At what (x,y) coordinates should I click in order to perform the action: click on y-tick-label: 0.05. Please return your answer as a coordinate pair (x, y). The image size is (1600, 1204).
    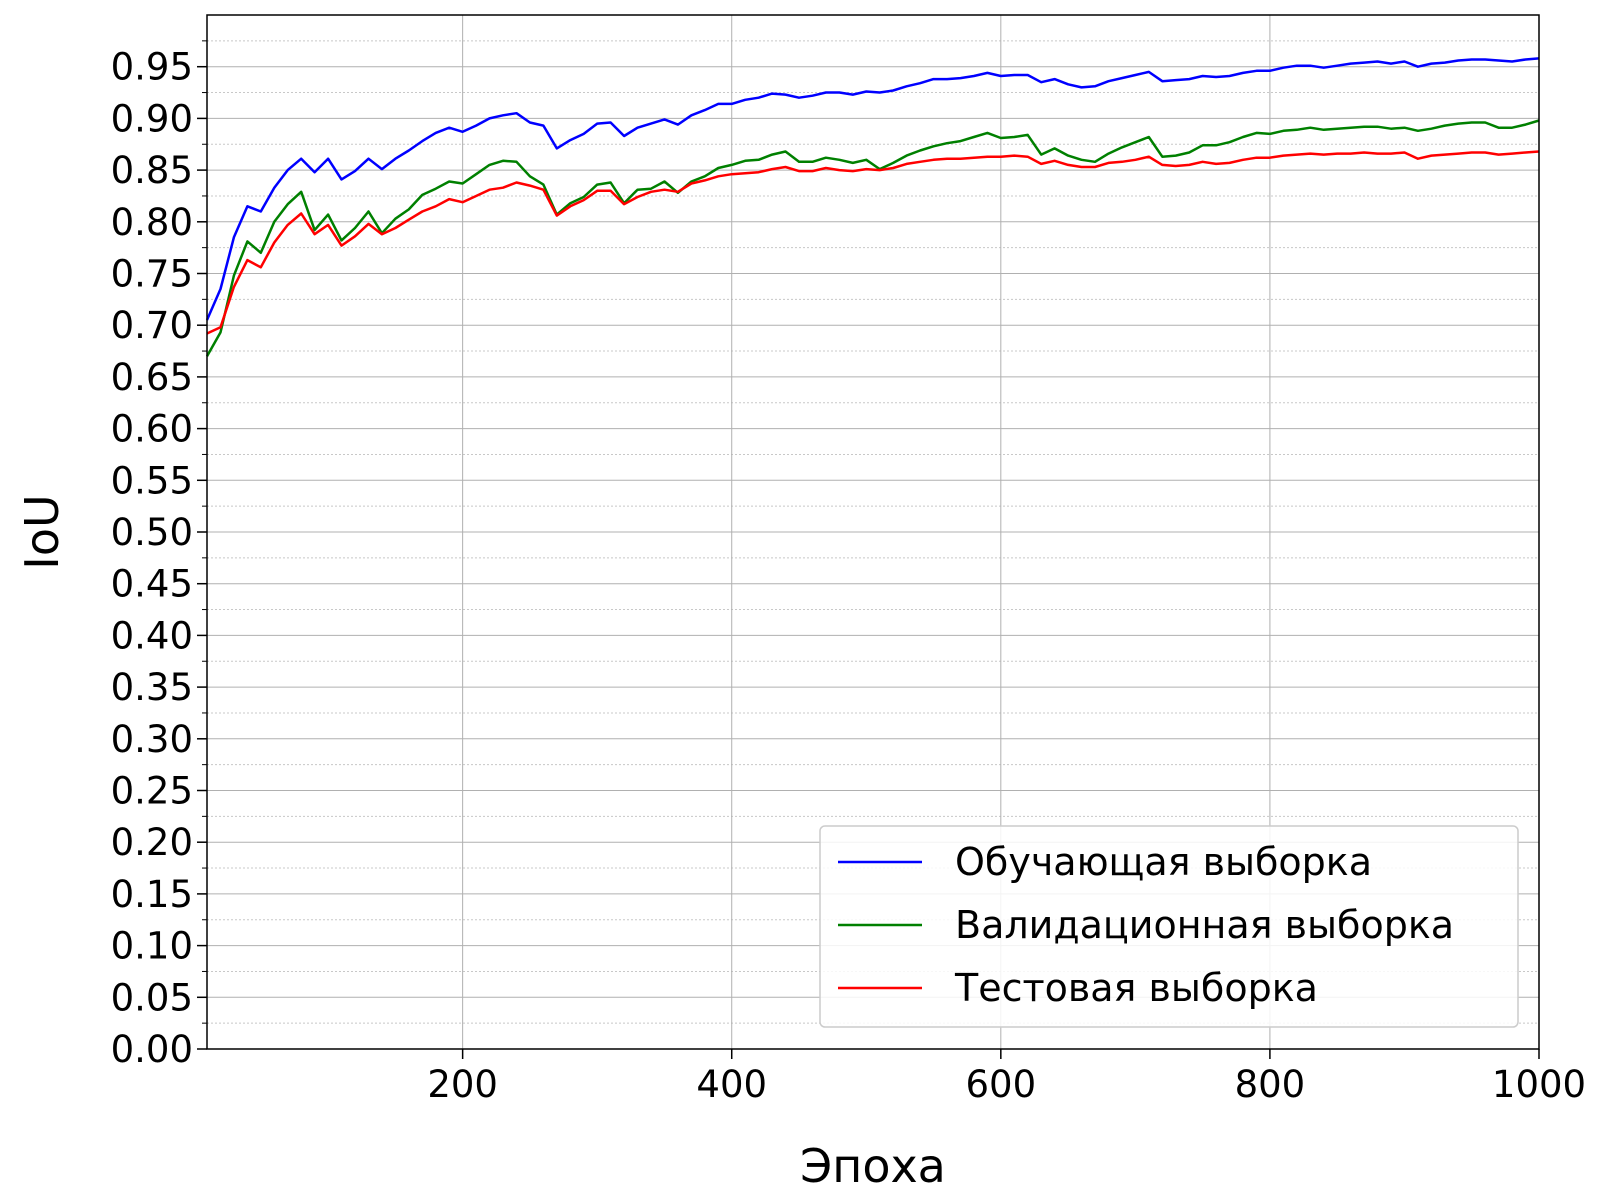
    Looking at the image, I should click on (152, 997).